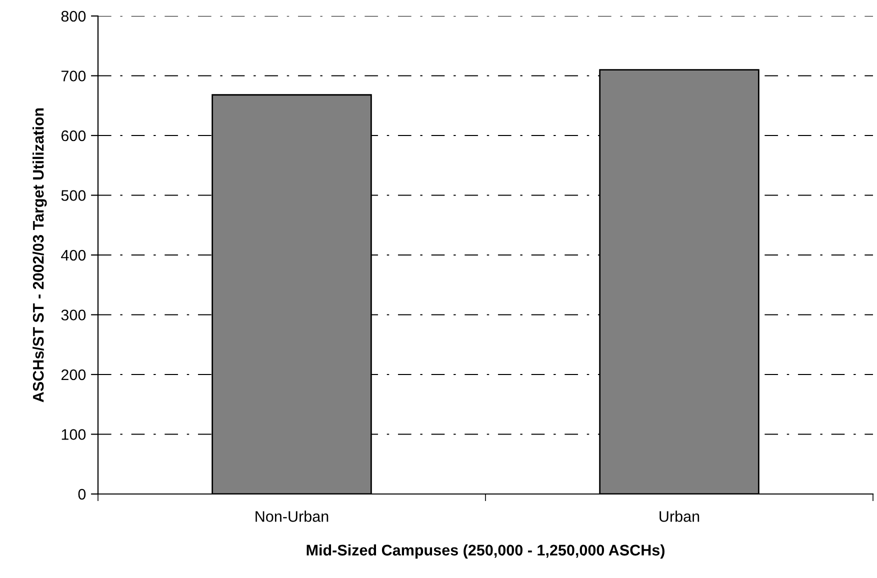 This screenshot has height=578, width=877. I want to click on y-tick-label: 800, so click(73, 16).